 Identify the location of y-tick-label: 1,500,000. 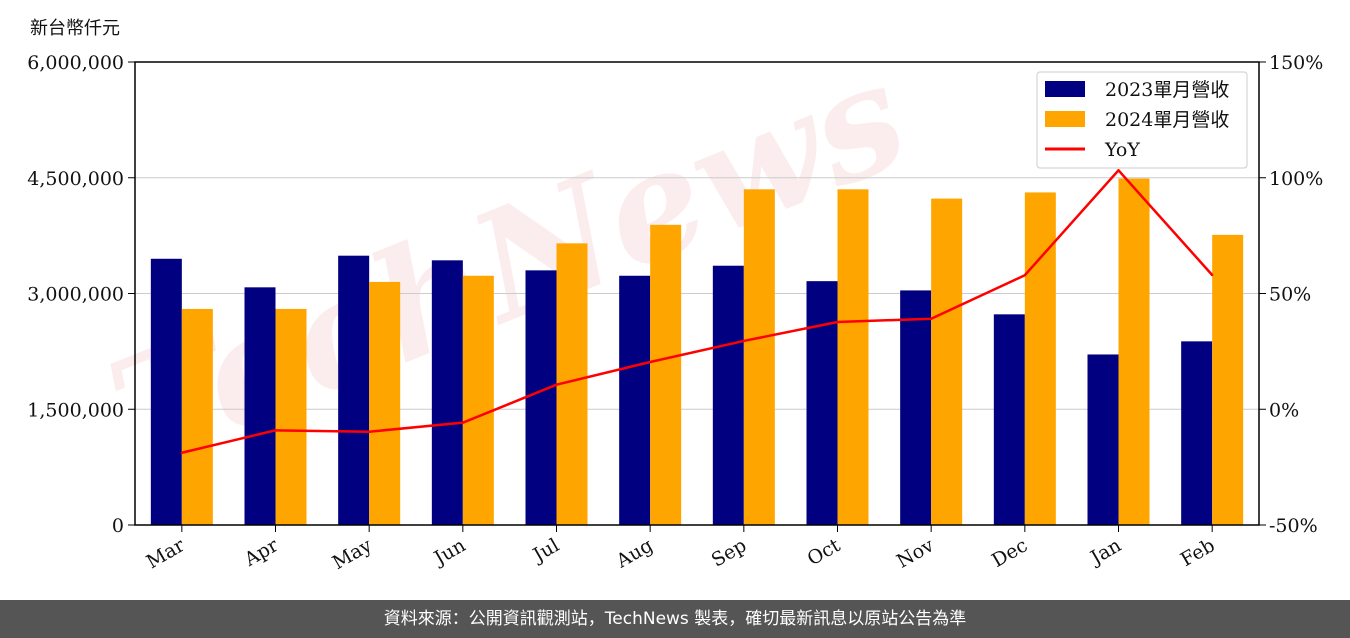
(75, 410).